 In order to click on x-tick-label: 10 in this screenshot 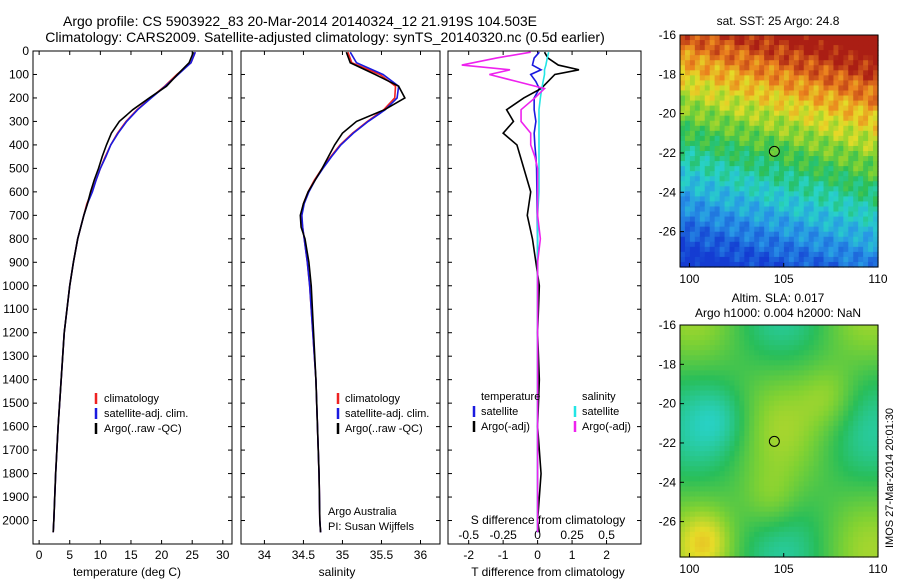, I will do `click(101, 555)`.